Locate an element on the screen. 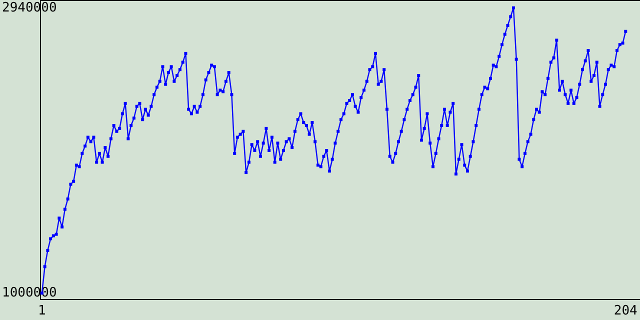 The height and width of the screenshot is (320, 640). x-tick-label: 204 is located at coordinates (626, 311).